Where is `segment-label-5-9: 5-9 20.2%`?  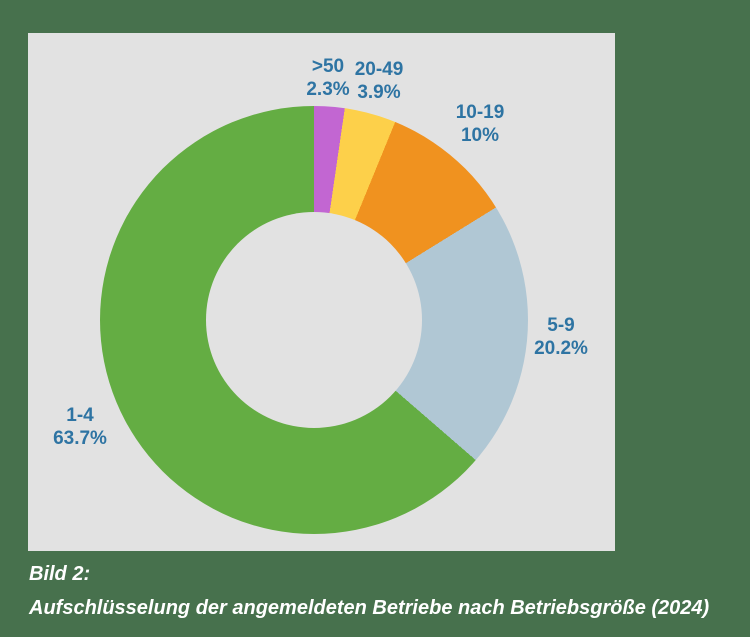
segment-label-5-9: 5-9 20.2% is located at coordinates (561, 337).